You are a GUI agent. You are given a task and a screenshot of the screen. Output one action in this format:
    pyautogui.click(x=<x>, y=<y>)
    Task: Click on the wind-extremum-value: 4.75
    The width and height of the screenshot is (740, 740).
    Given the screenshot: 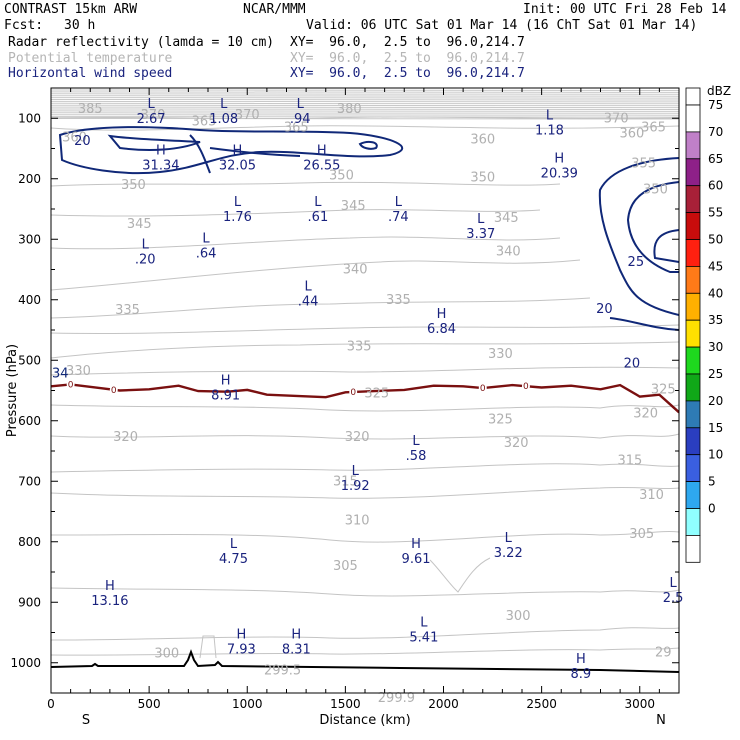 What is the action you would take?
    pyautogui.click(x=233, y=559)
    